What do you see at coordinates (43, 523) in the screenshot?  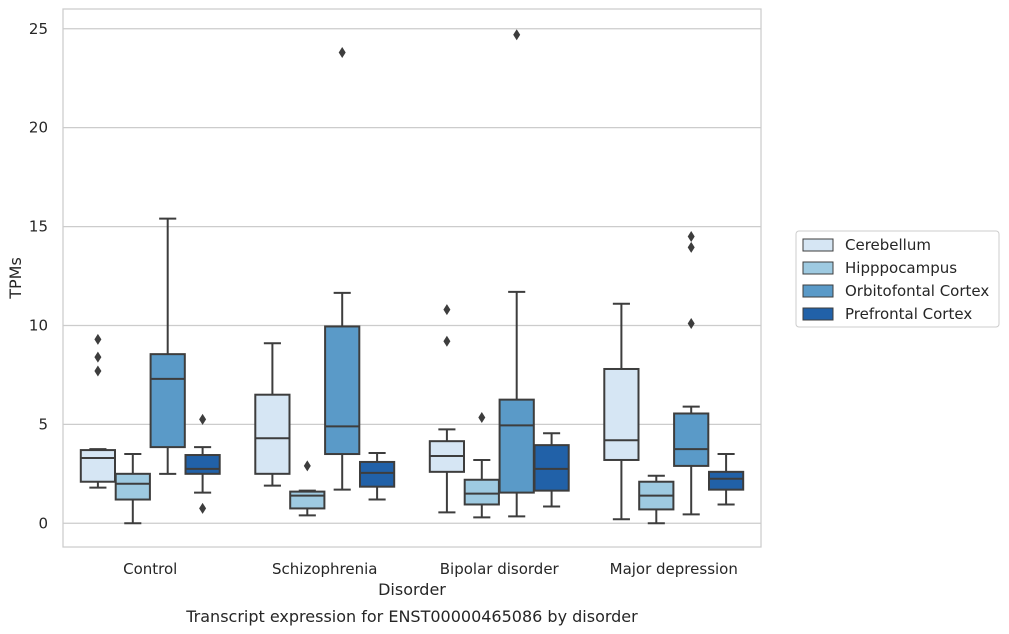 I see `y-tick-label: 0` at bounding box center [43, 523].